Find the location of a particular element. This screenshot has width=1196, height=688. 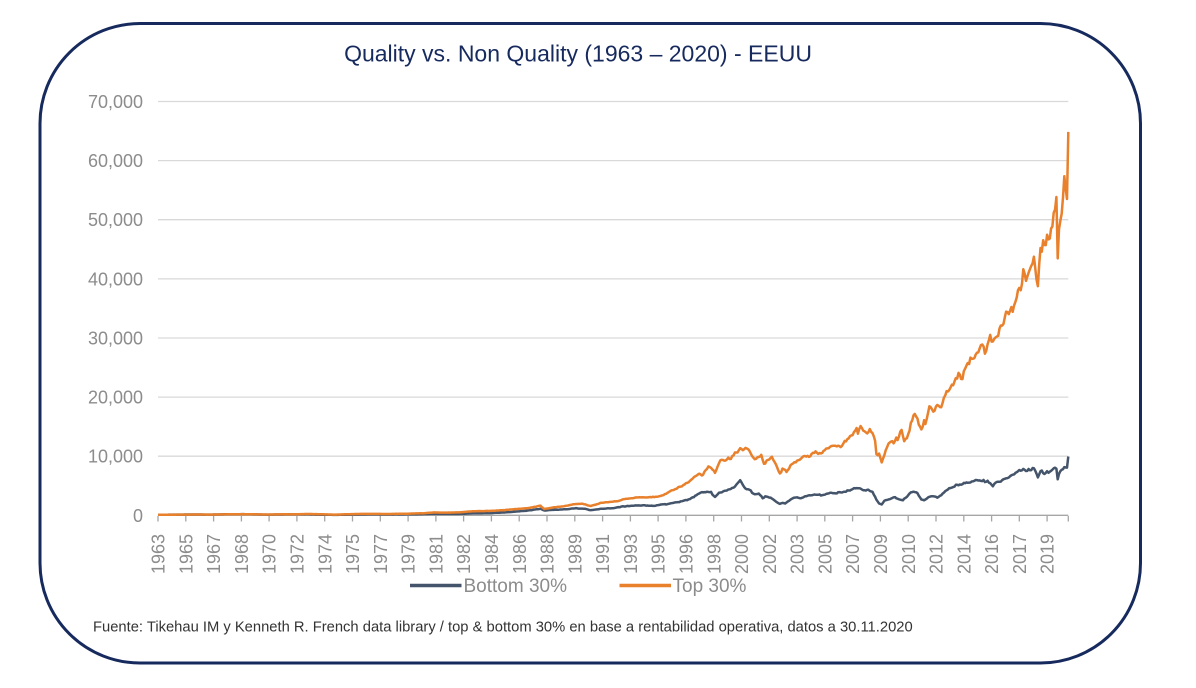

svg-text: 2007 is located at coordinates (853, 554).